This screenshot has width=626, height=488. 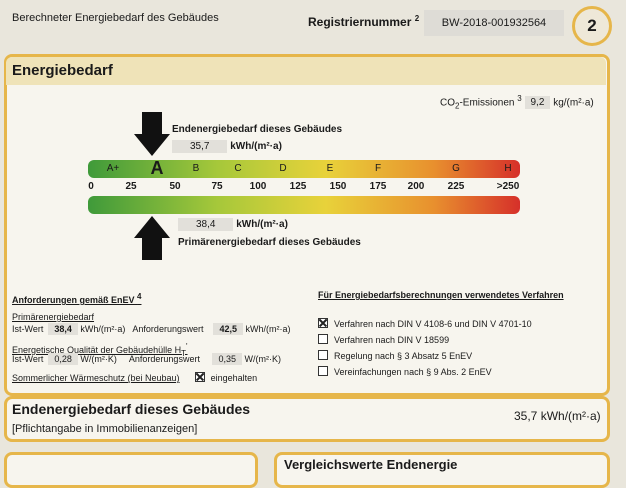 I want to click on primary-label: Primärenergiebedarf dieses Gebäudes, so click(x=269, y=242).